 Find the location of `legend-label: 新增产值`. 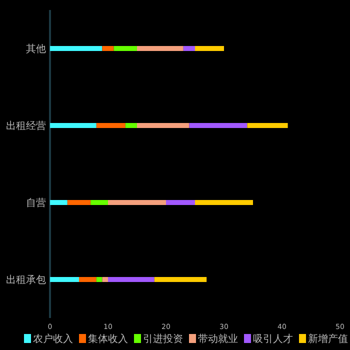

legend-label: 新增产值 is located at coordinates (328, 339).